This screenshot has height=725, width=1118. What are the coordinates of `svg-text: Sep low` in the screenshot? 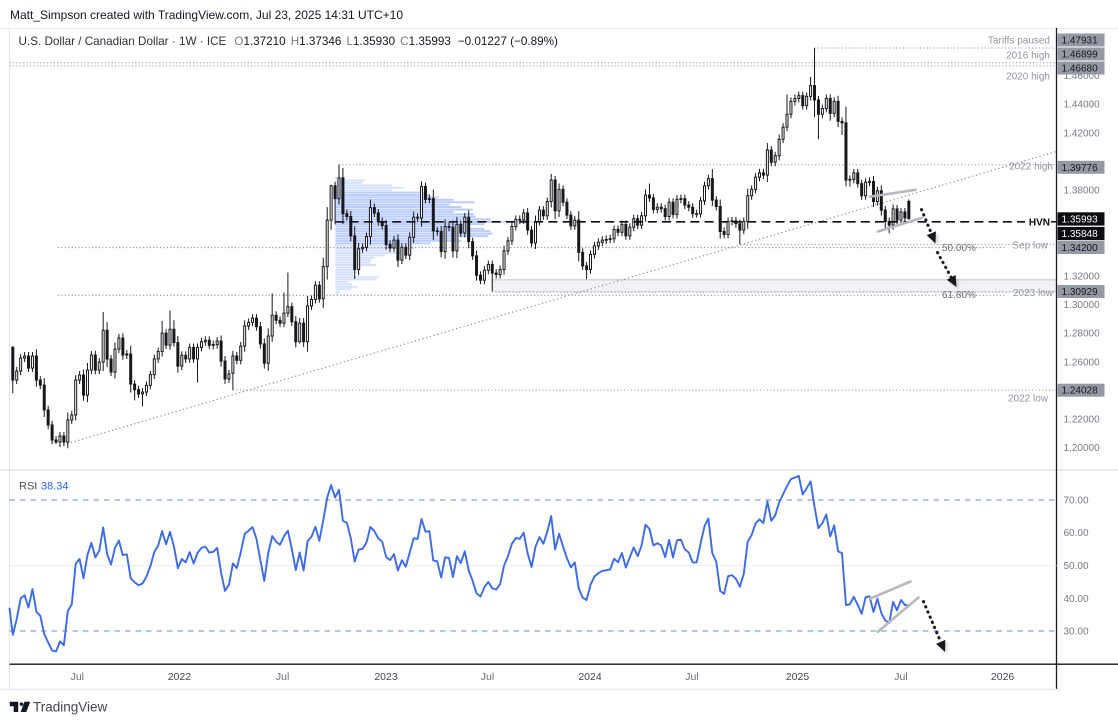 It's located at (1030, 246).